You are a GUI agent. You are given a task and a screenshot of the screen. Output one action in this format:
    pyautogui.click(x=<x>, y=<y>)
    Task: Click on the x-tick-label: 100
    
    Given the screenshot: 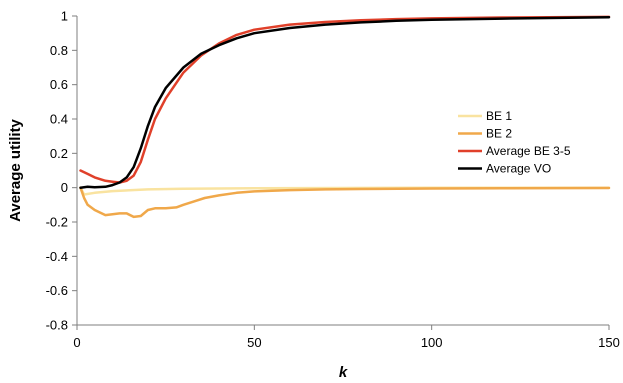 What is the action you would take?
    pyautogui.click(x=432, y=342)
    